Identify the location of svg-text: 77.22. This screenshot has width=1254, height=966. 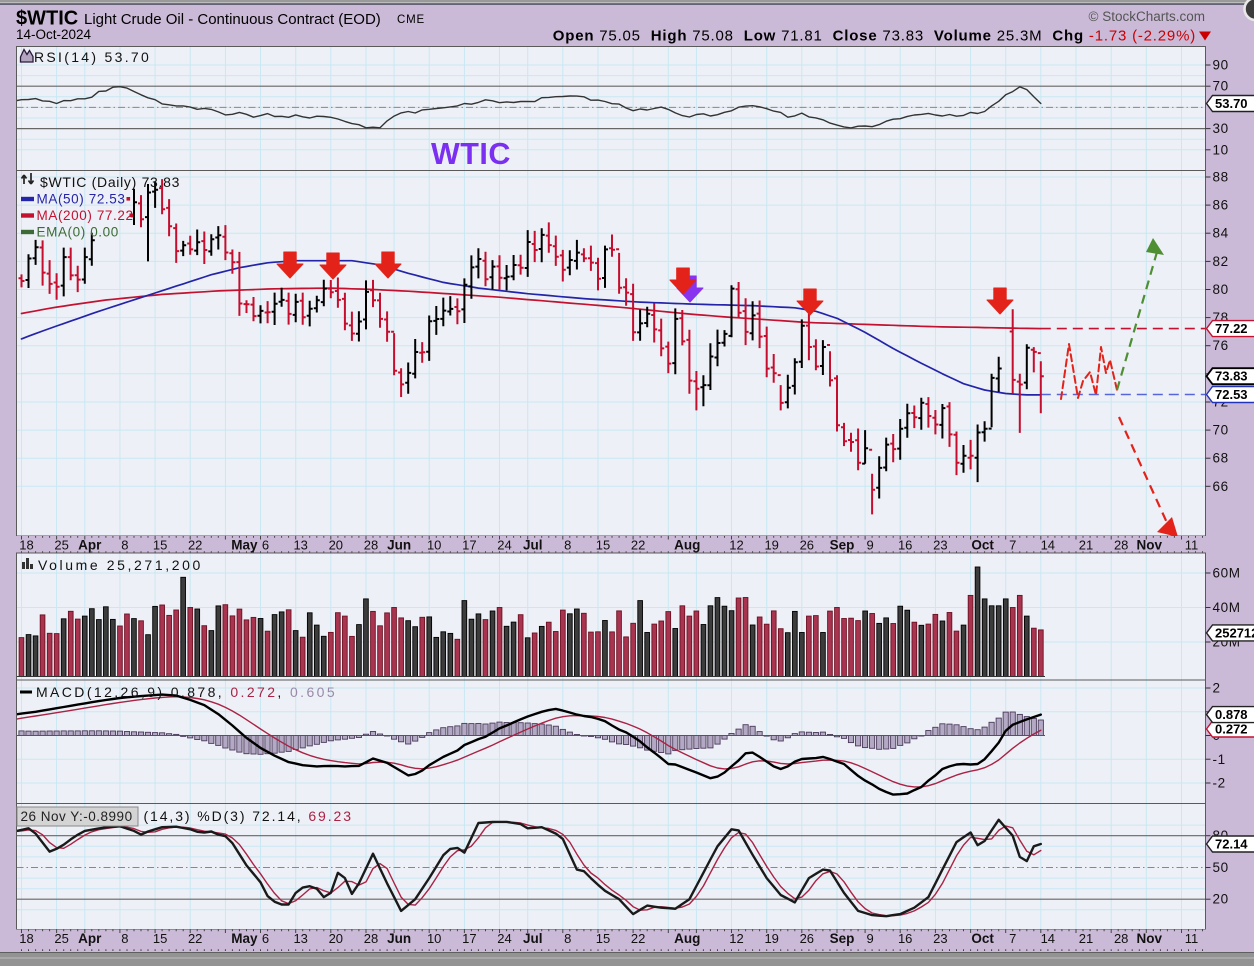
(1231, 328).